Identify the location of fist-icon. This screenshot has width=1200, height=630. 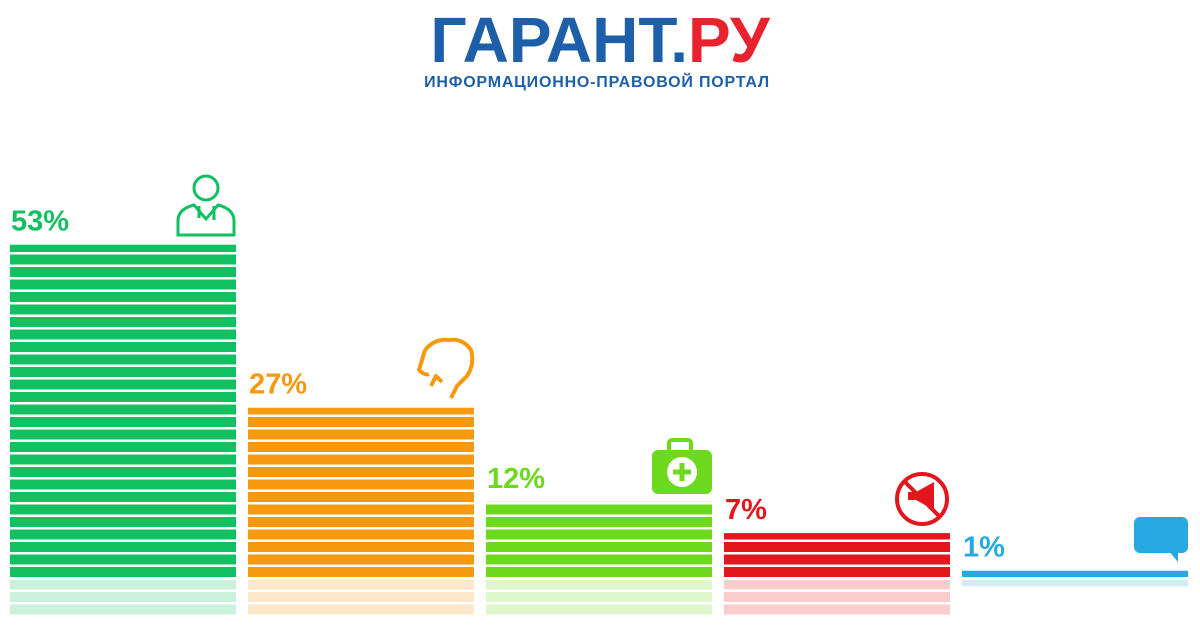
(446, 368).